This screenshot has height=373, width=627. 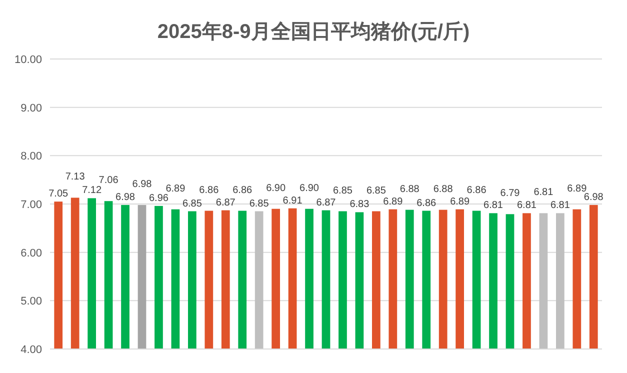 What do you see at coordinates (31, 156) in the screenshot?
I see `y-tick-label: 8.00` at bounding box center [31, 156].